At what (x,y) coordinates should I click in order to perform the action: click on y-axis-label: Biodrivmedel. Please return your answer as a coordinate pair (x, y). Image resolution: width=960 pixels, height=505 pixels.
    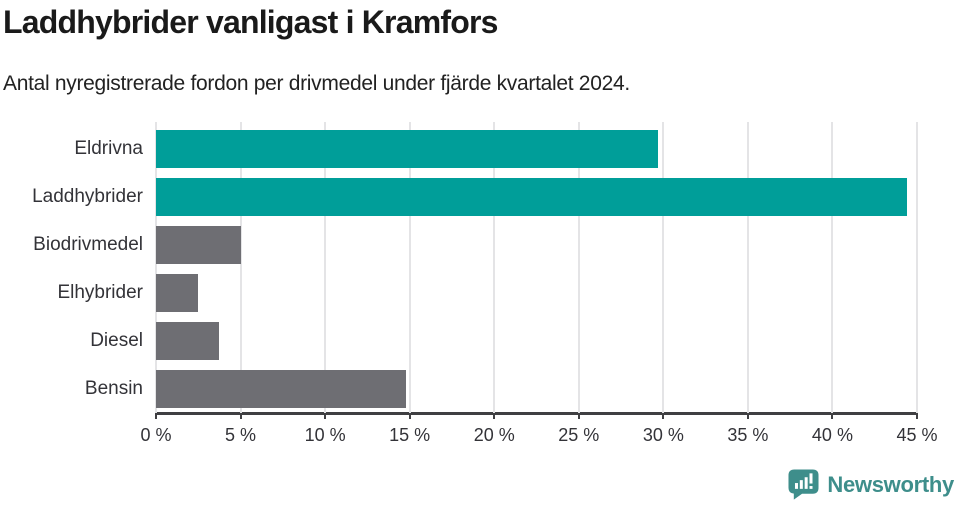
    Looking at the image, I should click on (88, 244).